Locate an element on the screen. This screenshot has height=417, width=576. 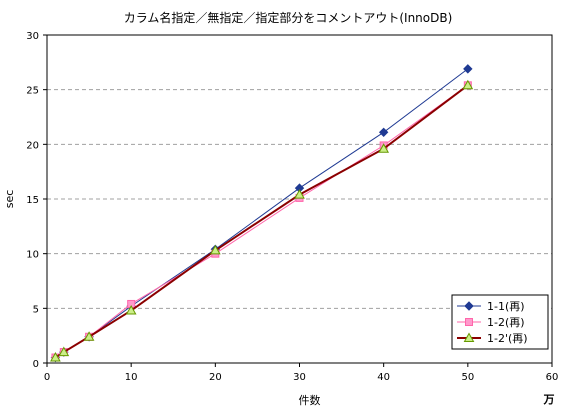
x-tick-label: 50 is located at coordinates (467, 377).